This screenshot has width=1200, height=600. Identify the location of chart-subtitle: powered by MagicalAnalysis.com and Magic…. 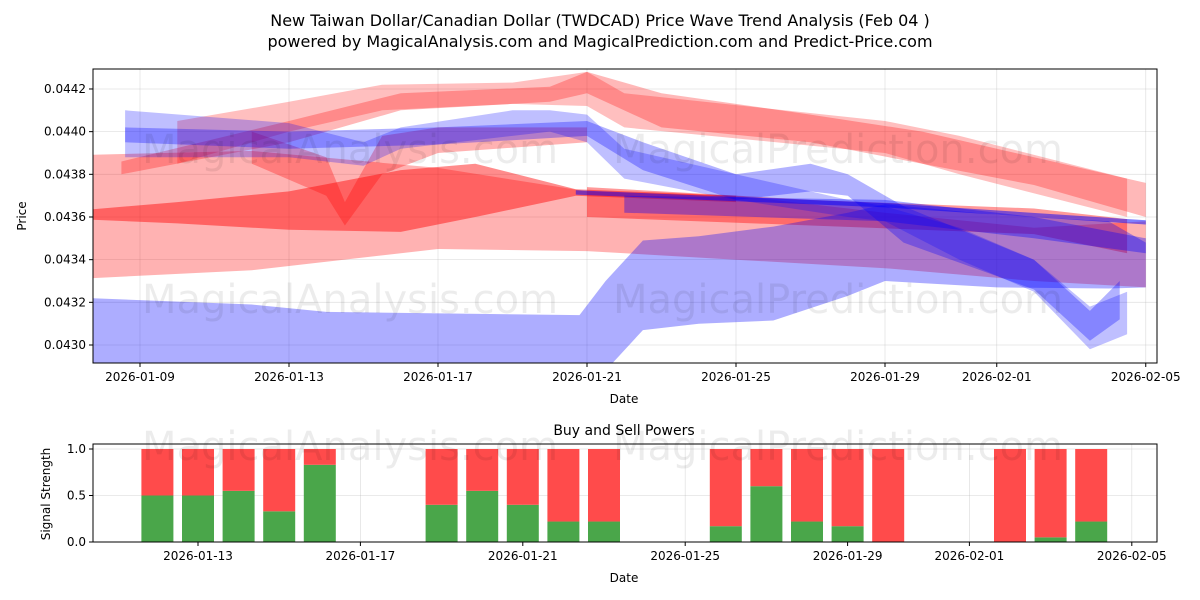
(599, 41).